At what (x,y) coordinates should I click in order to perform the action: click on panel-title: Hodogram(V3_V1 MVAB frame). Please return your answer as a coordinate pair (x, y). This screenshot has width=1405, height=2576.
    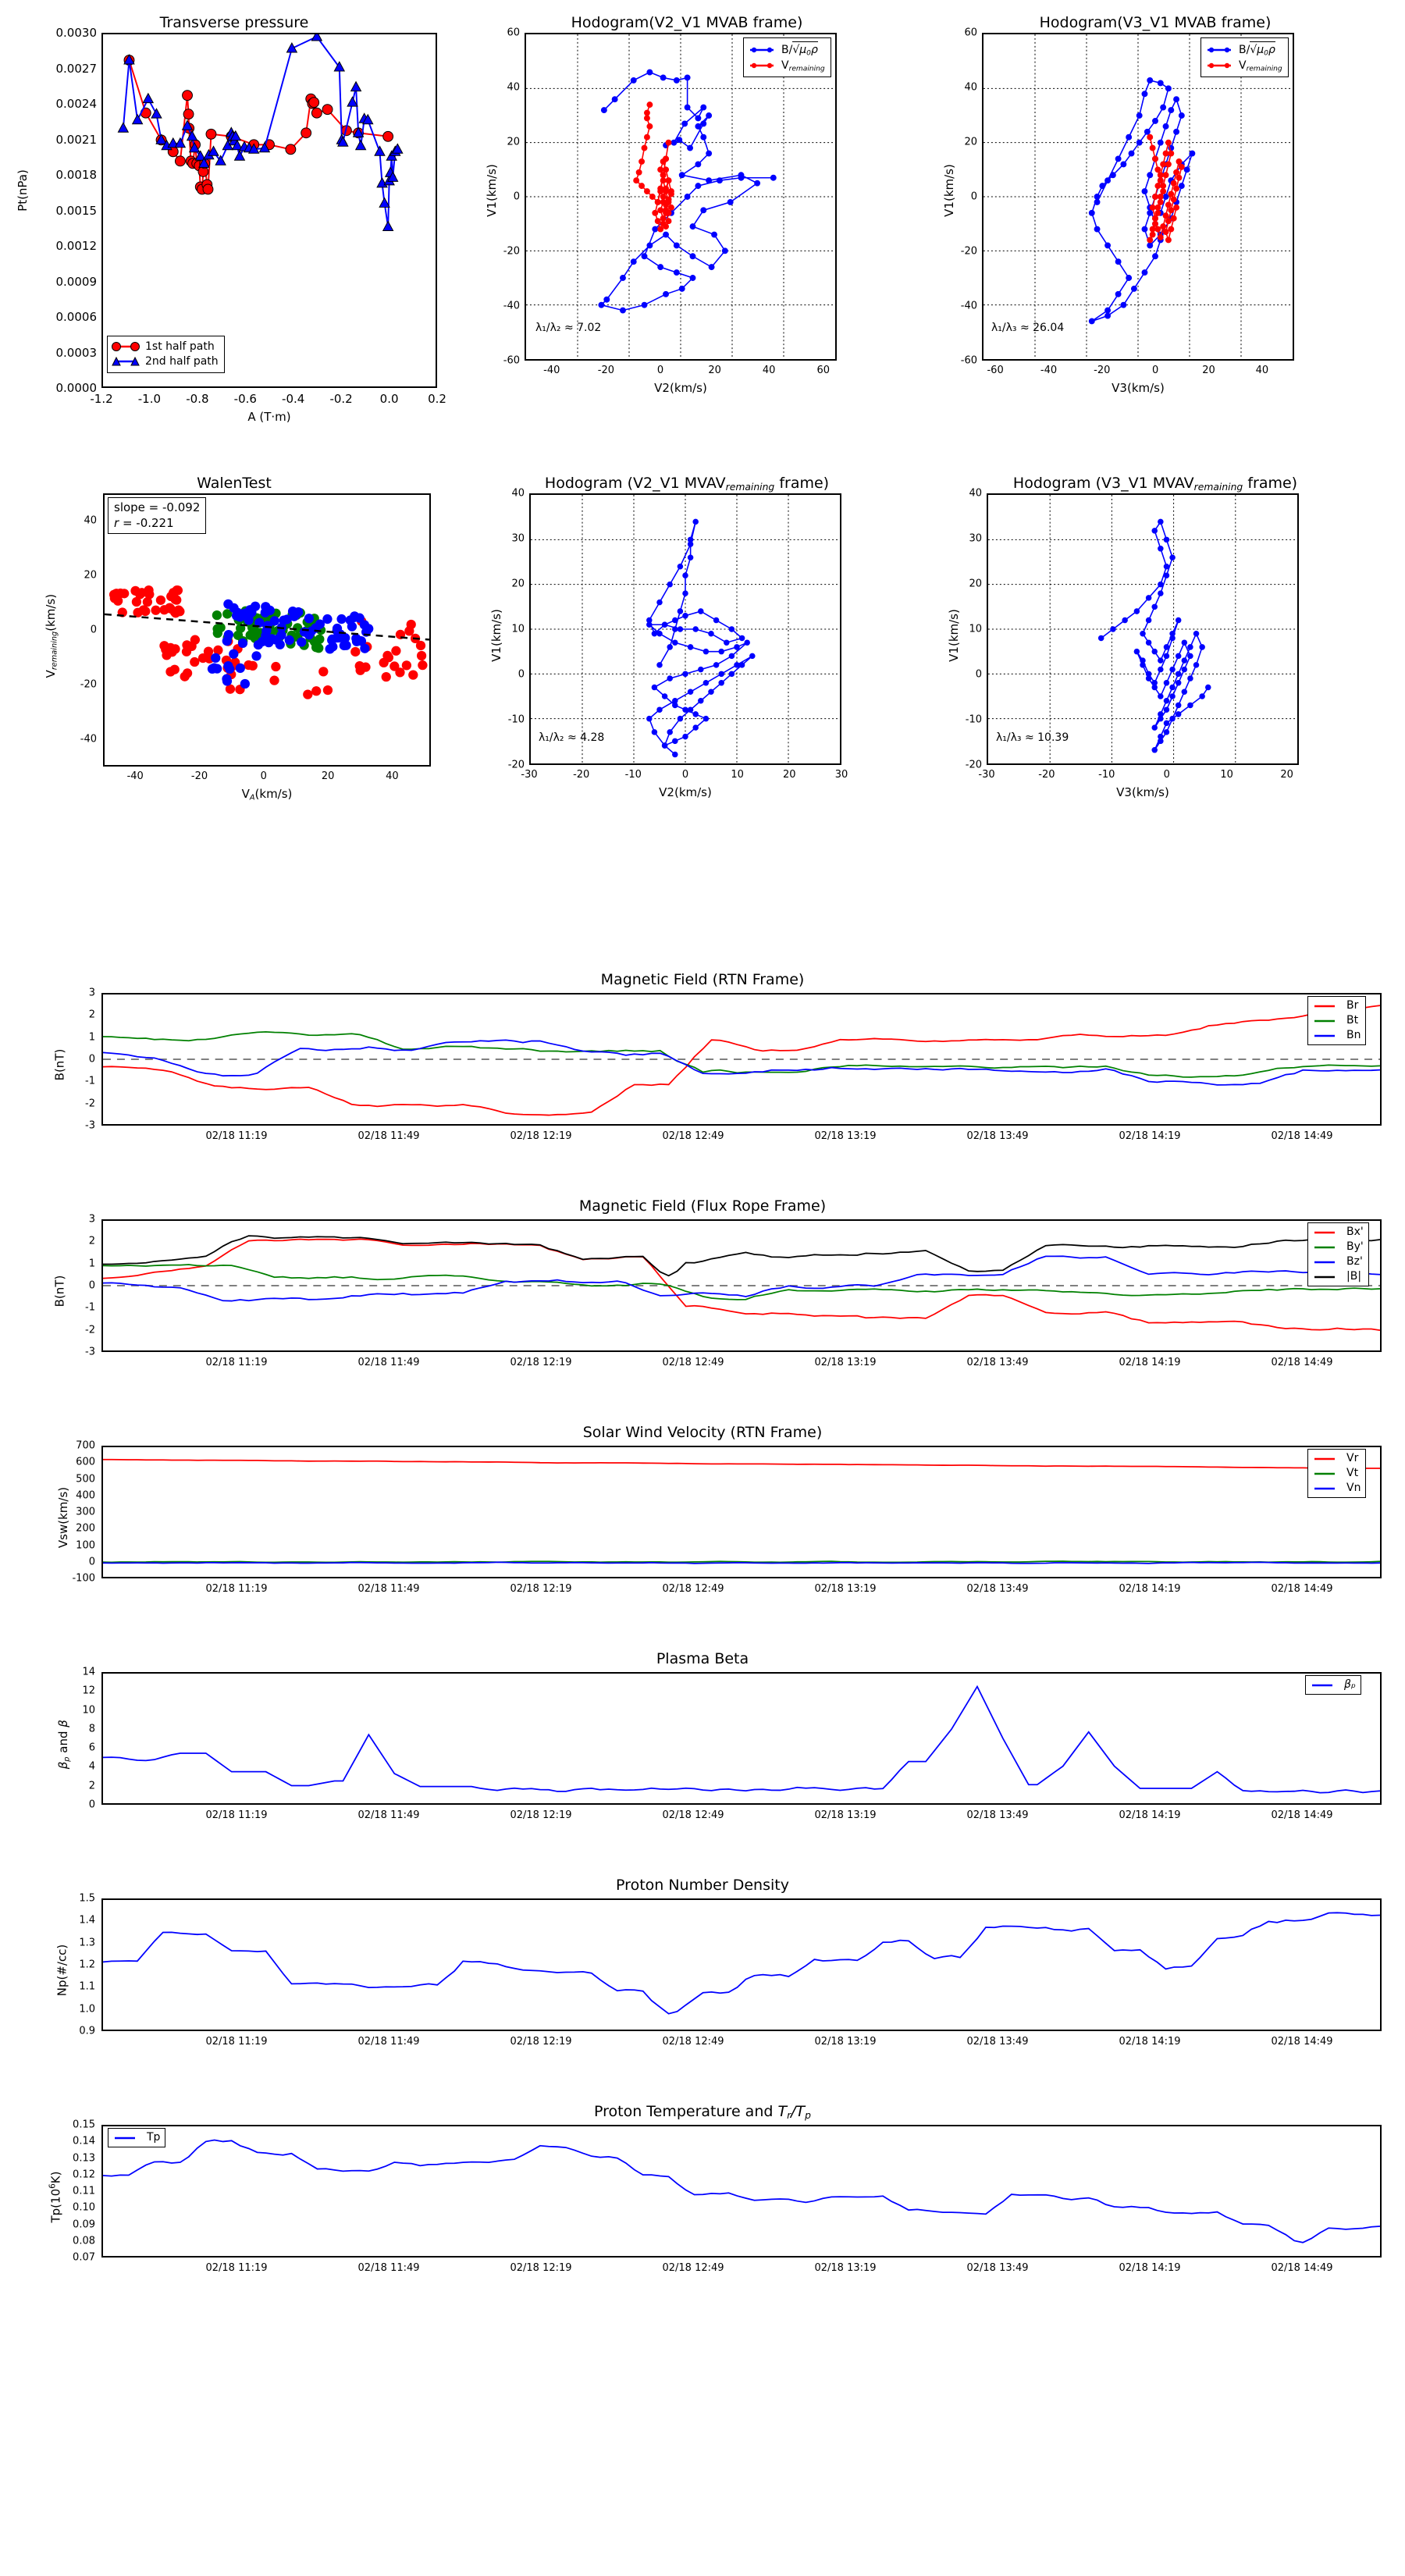
    Looking at the image, I should click on (1155, 22).